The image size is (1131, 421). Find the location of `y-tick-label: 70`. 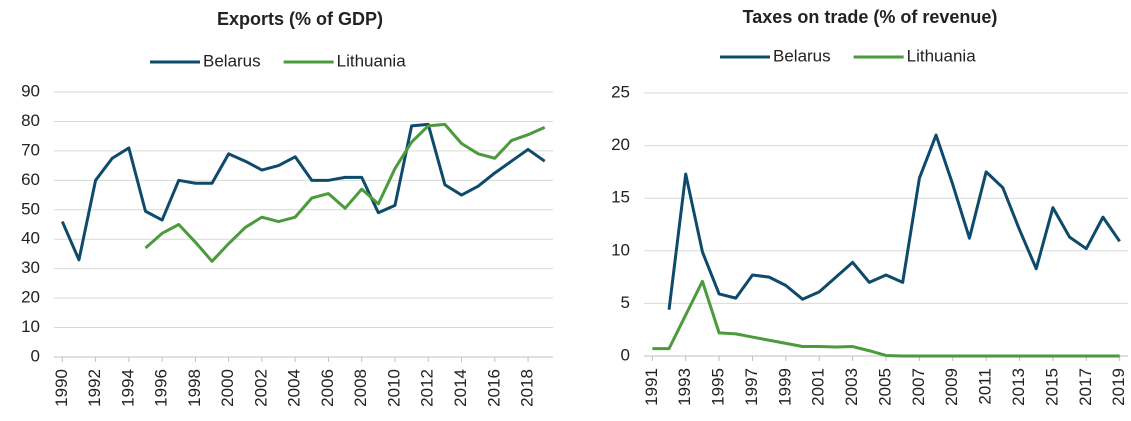

y-tick-label: 70 is located at coordinates (30, 149).